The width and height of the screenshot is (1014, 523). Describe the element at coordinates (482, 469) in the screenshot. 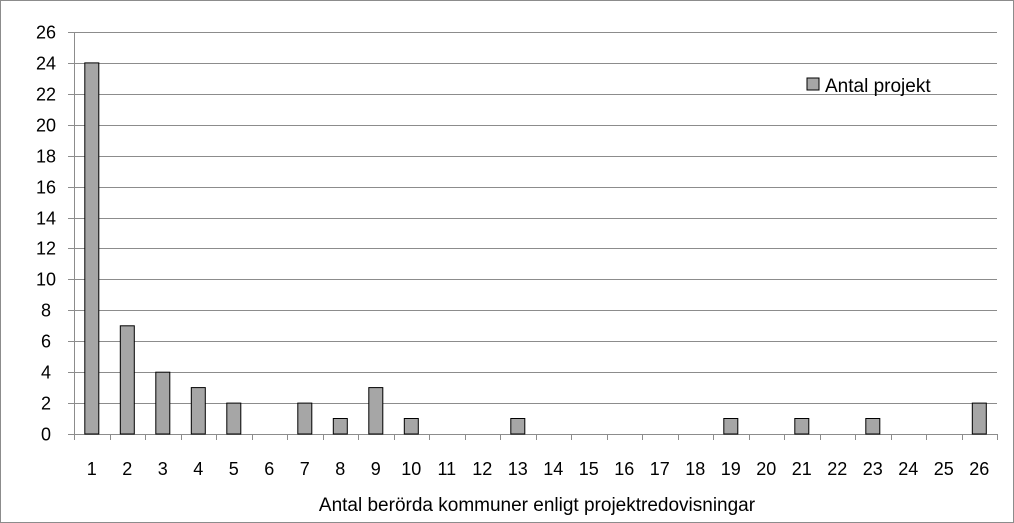

I see `x-tick-label: 12` at that location.